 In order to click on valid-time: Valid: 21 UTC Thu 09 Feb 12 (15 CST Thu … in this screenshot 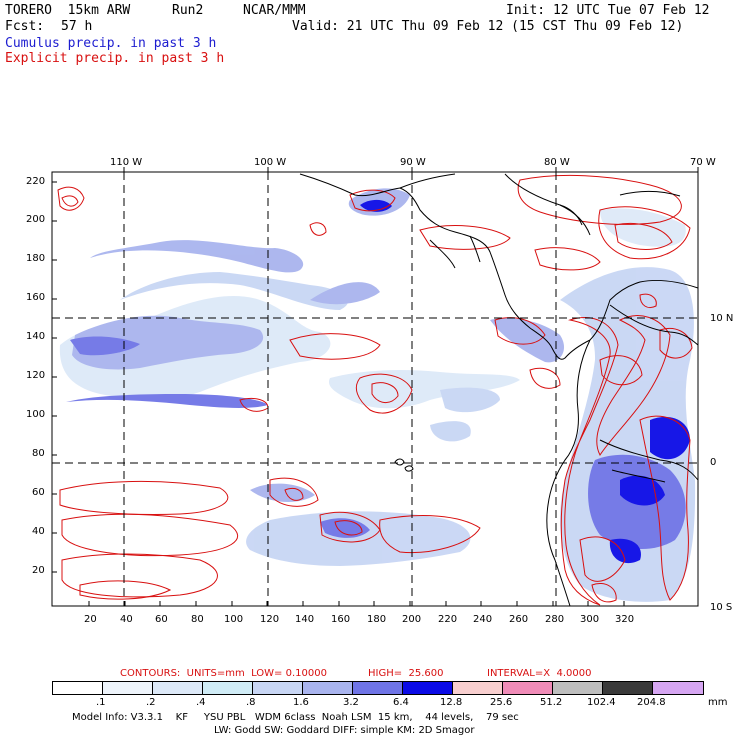, I will do `click(488, 26)`.